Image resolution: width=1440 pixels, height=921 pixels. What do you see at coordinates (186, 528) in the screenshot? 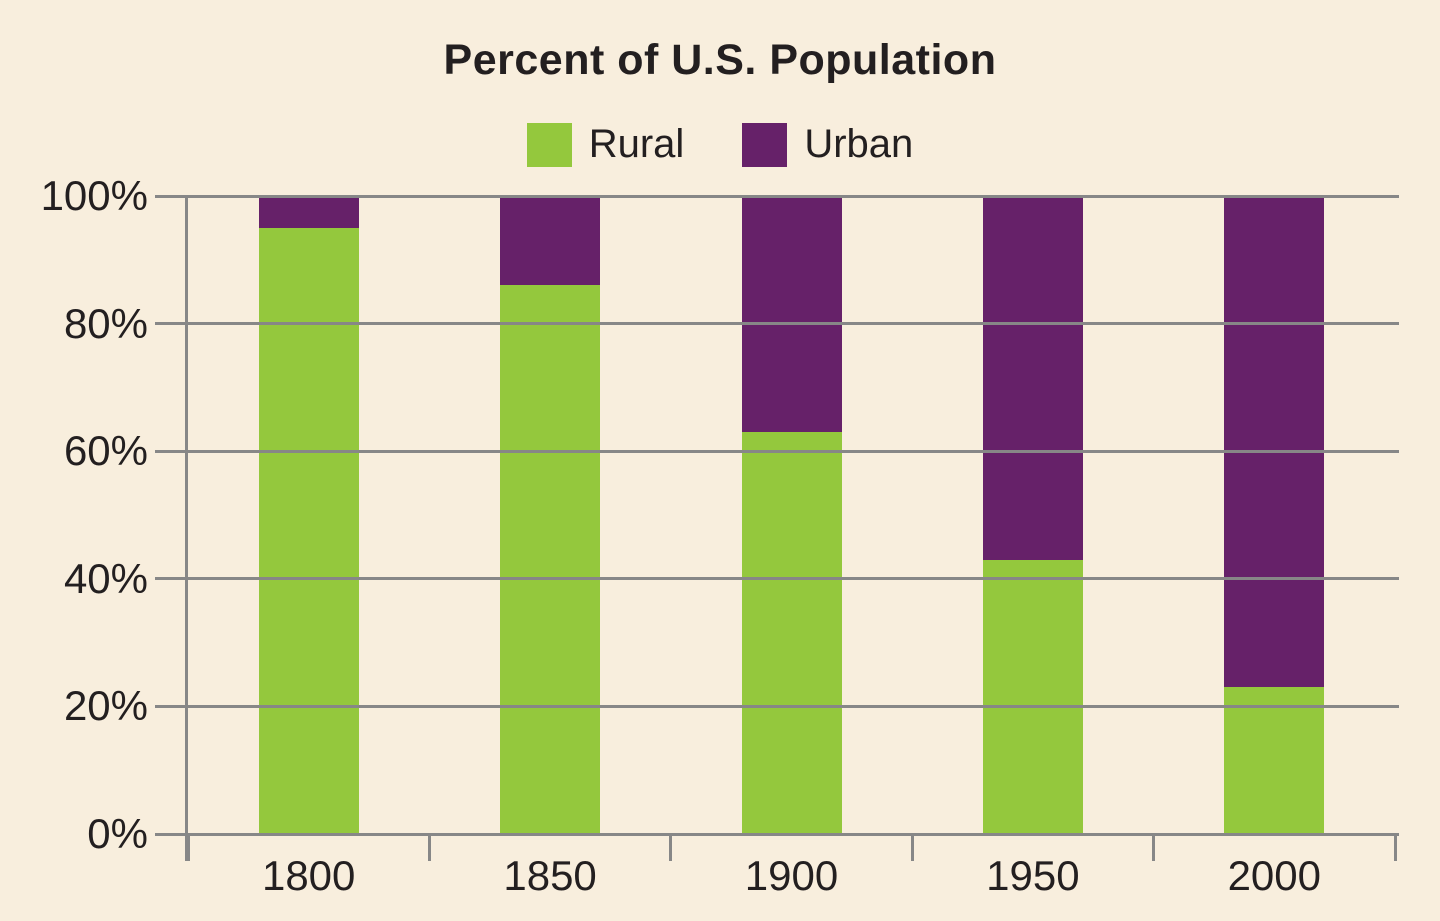
I see `y-axis` at bounding box center [186, 528].